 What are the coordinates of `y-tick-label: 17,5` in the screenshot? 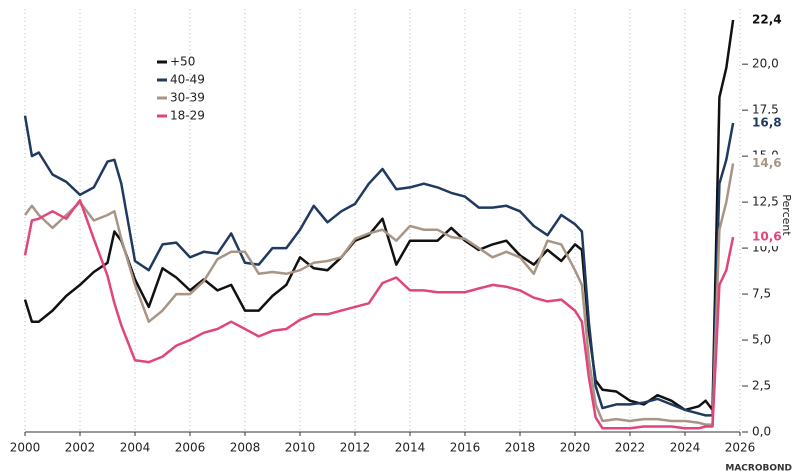 It's located at (765, 110).